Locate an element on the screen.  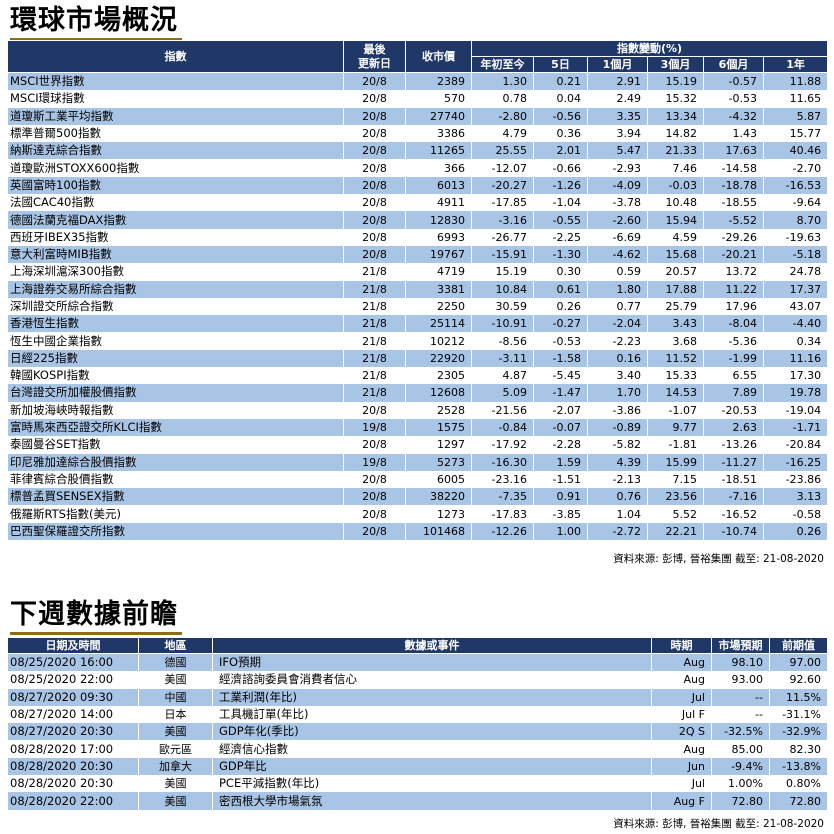
change-3m: -1.81 is located at coordinates (675, 445).